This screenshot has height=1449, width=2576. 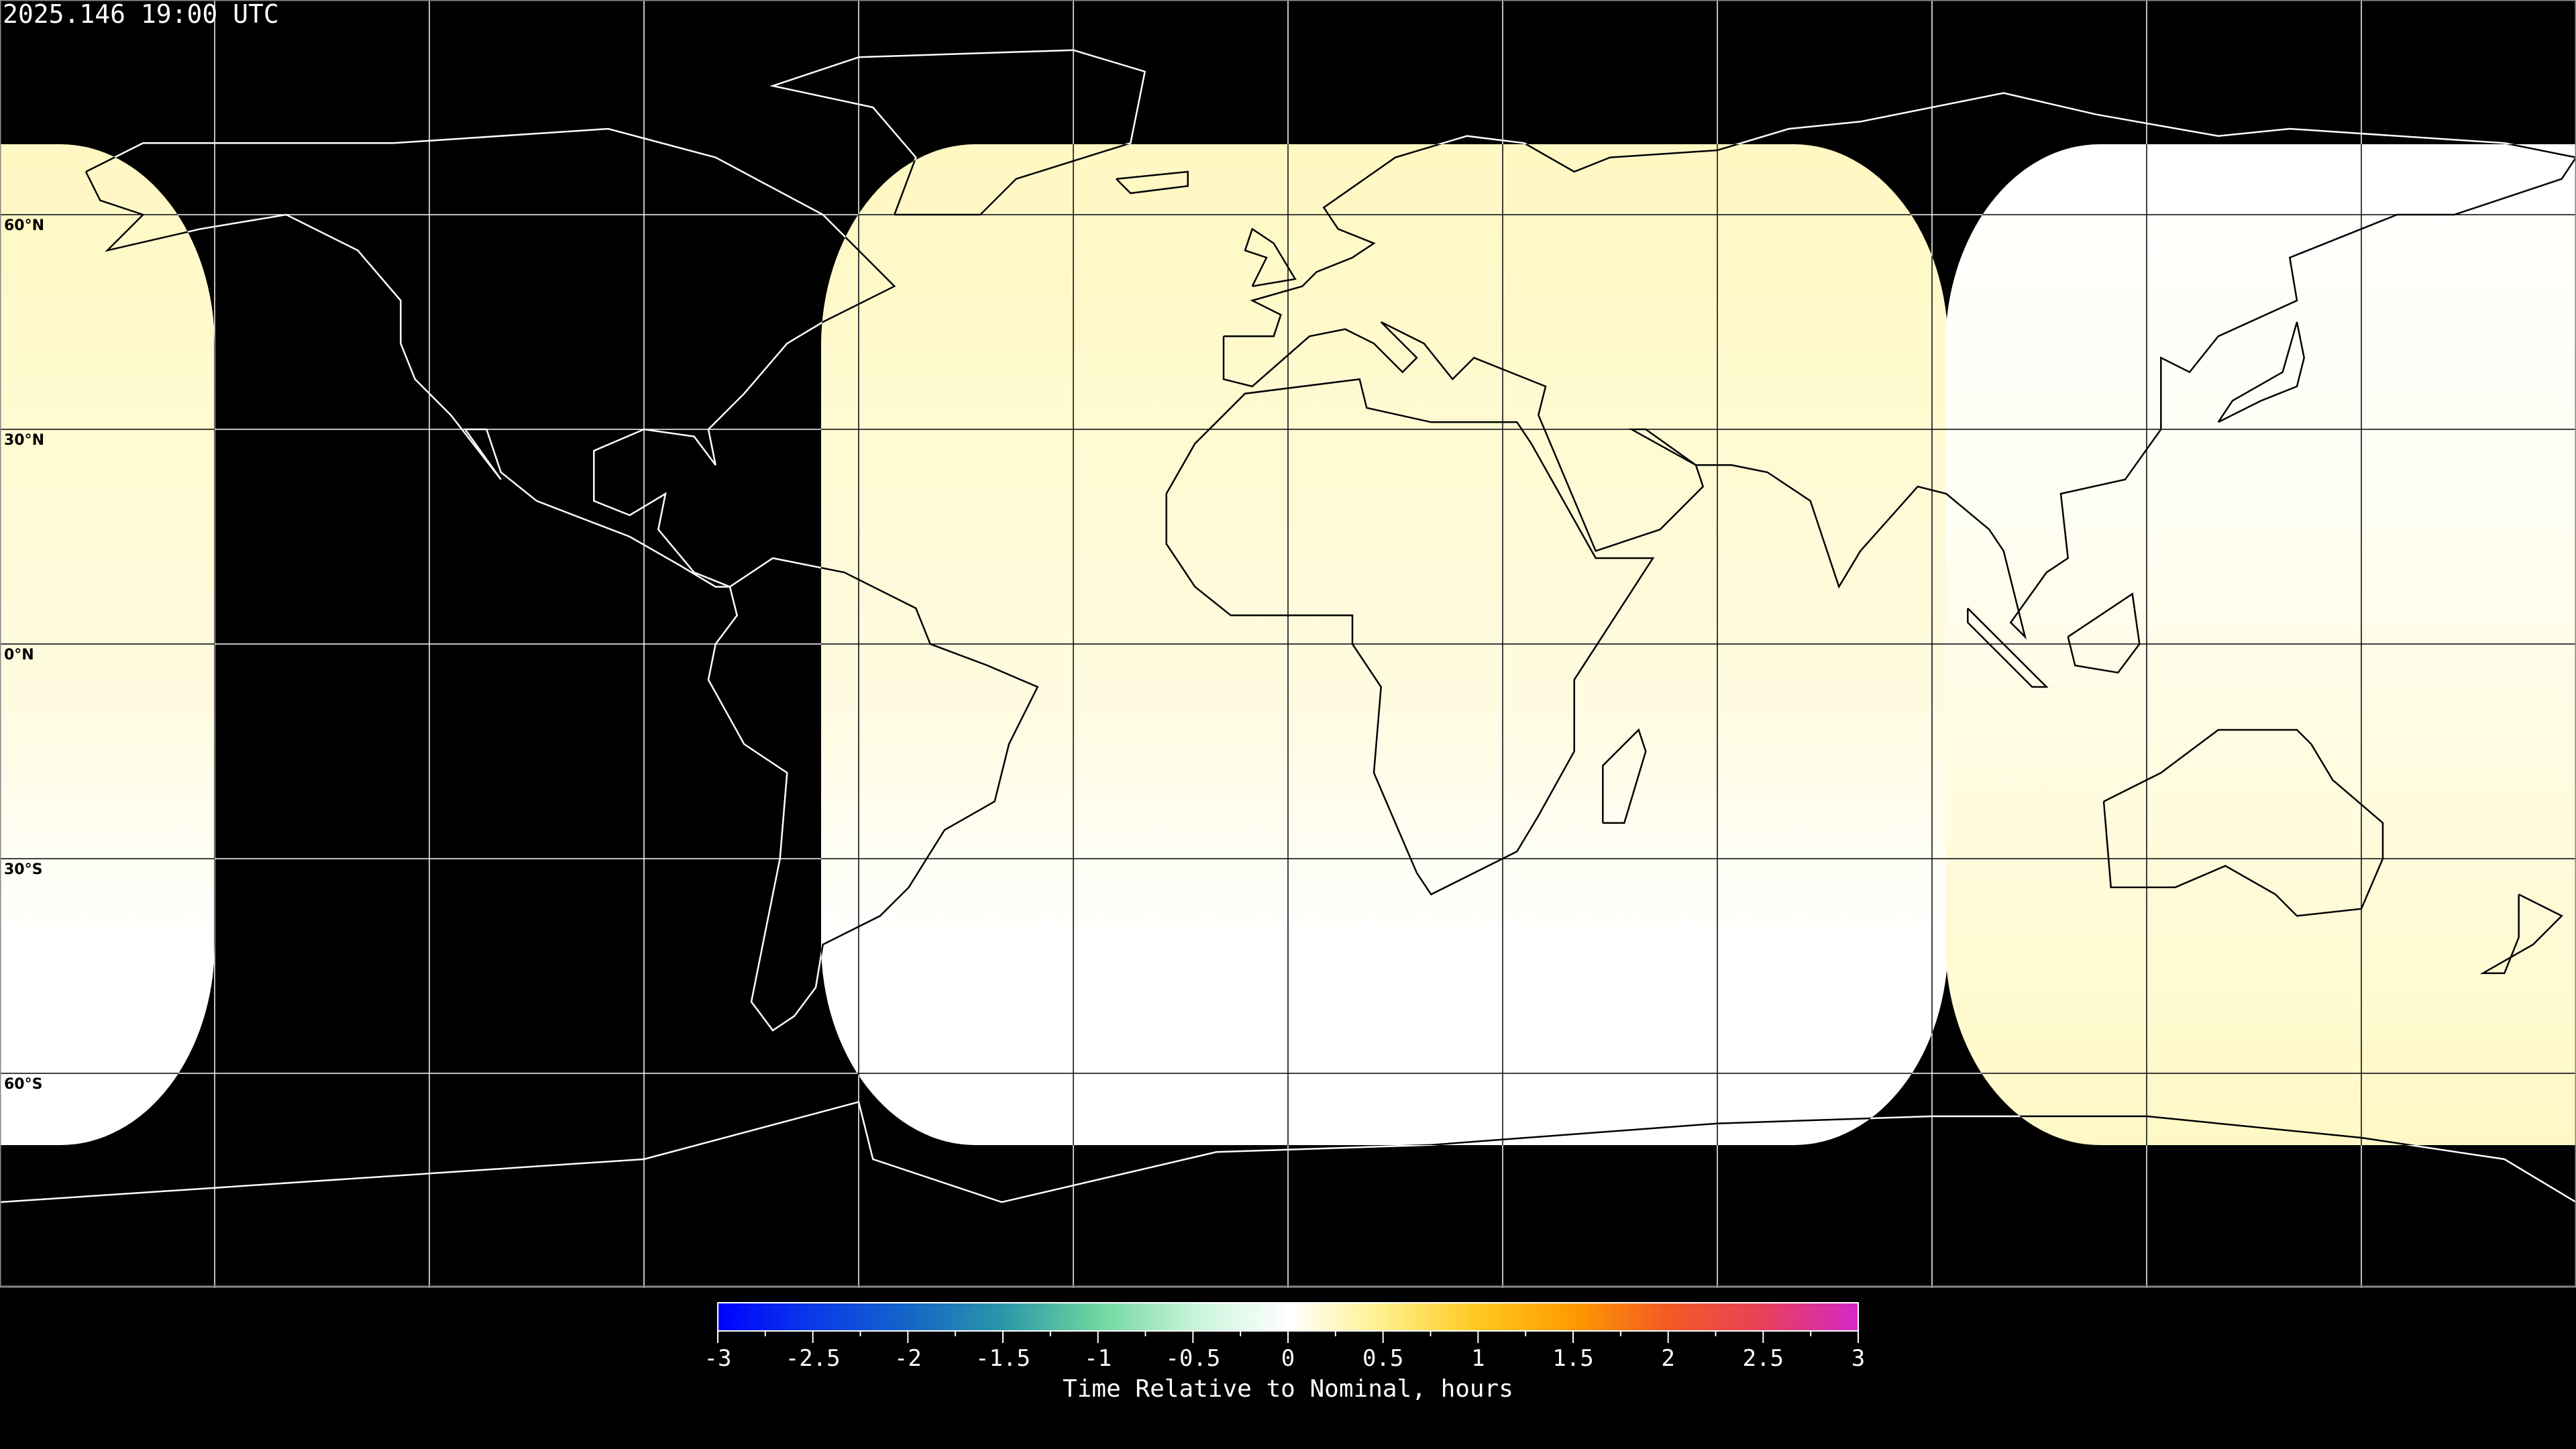 I want to click on coastline-greenland, so click(x=957, y=180).